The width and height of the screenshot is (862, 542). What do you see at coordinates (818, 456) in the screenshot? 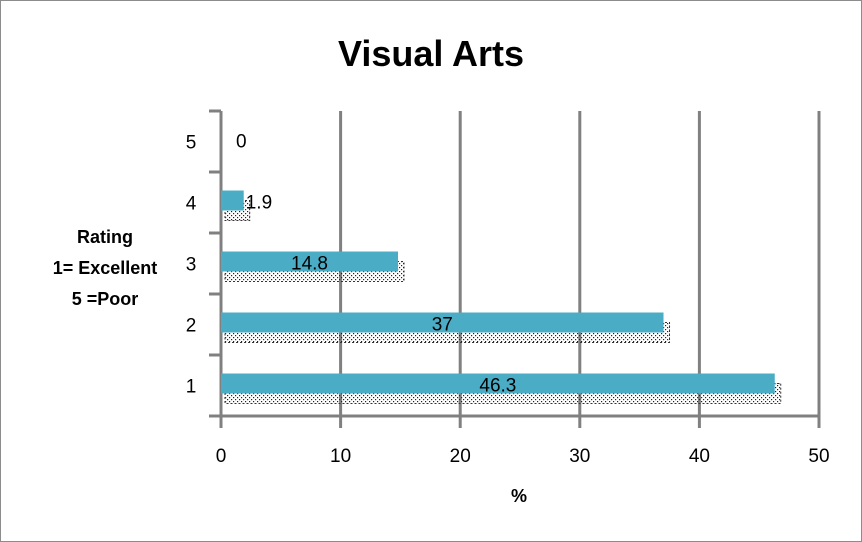
I see `x-tick-50: 50` at bounding box center [818, 456].